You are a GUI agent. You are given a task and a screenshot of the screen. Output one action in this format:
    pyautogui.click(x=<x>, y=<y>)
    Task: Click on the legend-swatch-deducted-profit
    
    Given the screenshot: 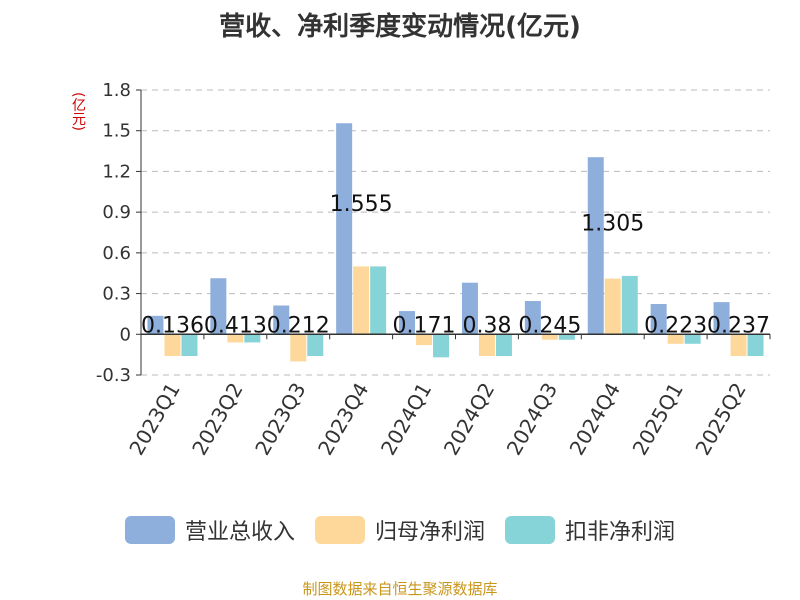 What is the action you would take?
    pyautogui.click(x=530, y=530)
    